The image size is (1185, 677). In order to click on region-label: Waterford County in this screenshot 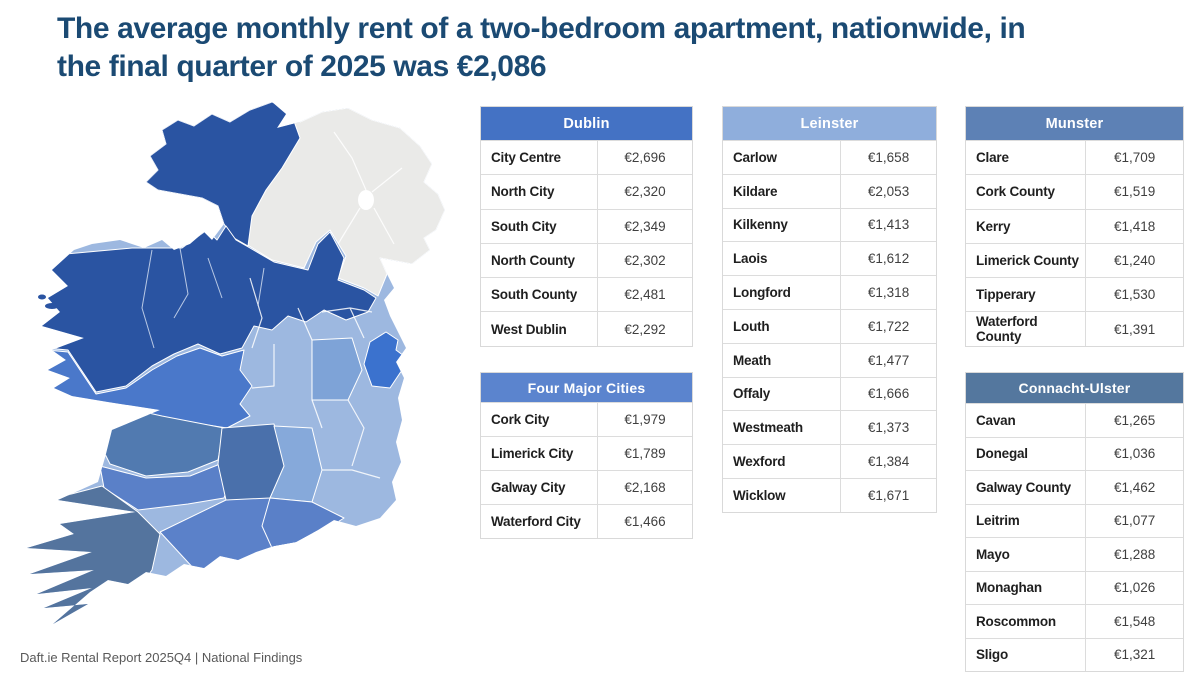, I will do `click(1007, 329)`.